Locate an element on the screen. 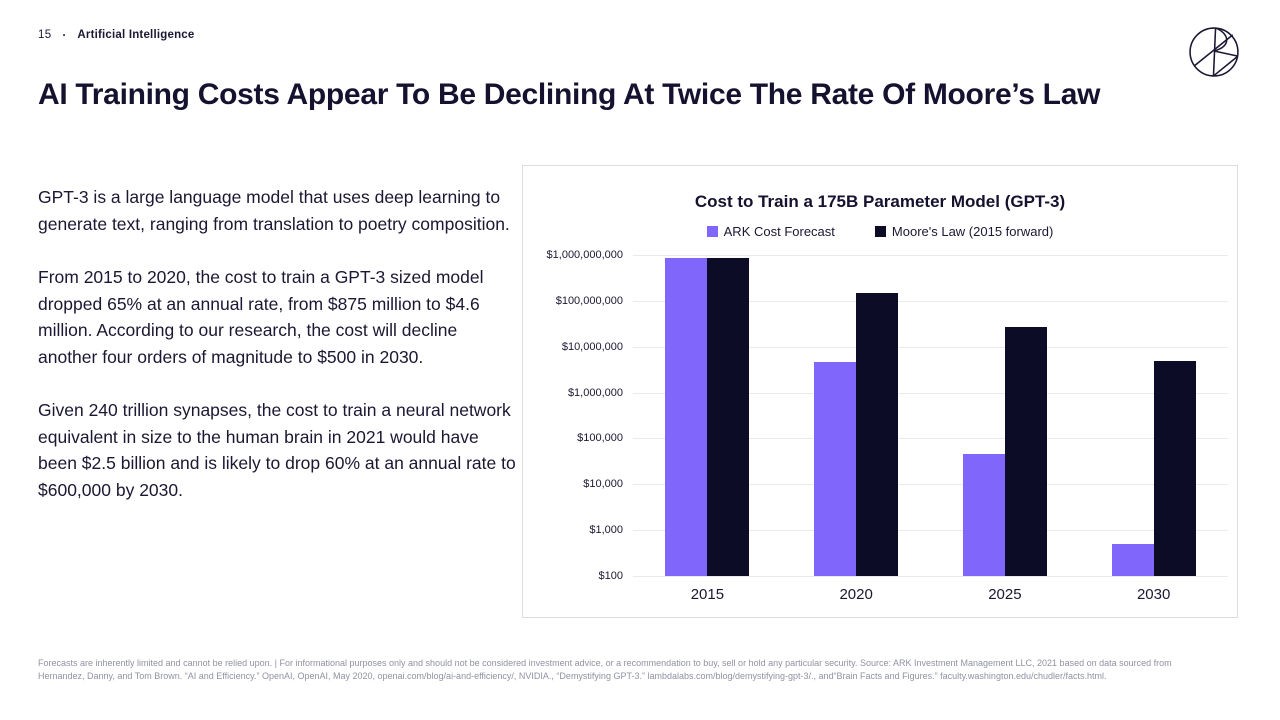 This screenshot has height=720, width=1280. legend-label: Moore's Law (2015 forward) is located at coordinates (972, 231).